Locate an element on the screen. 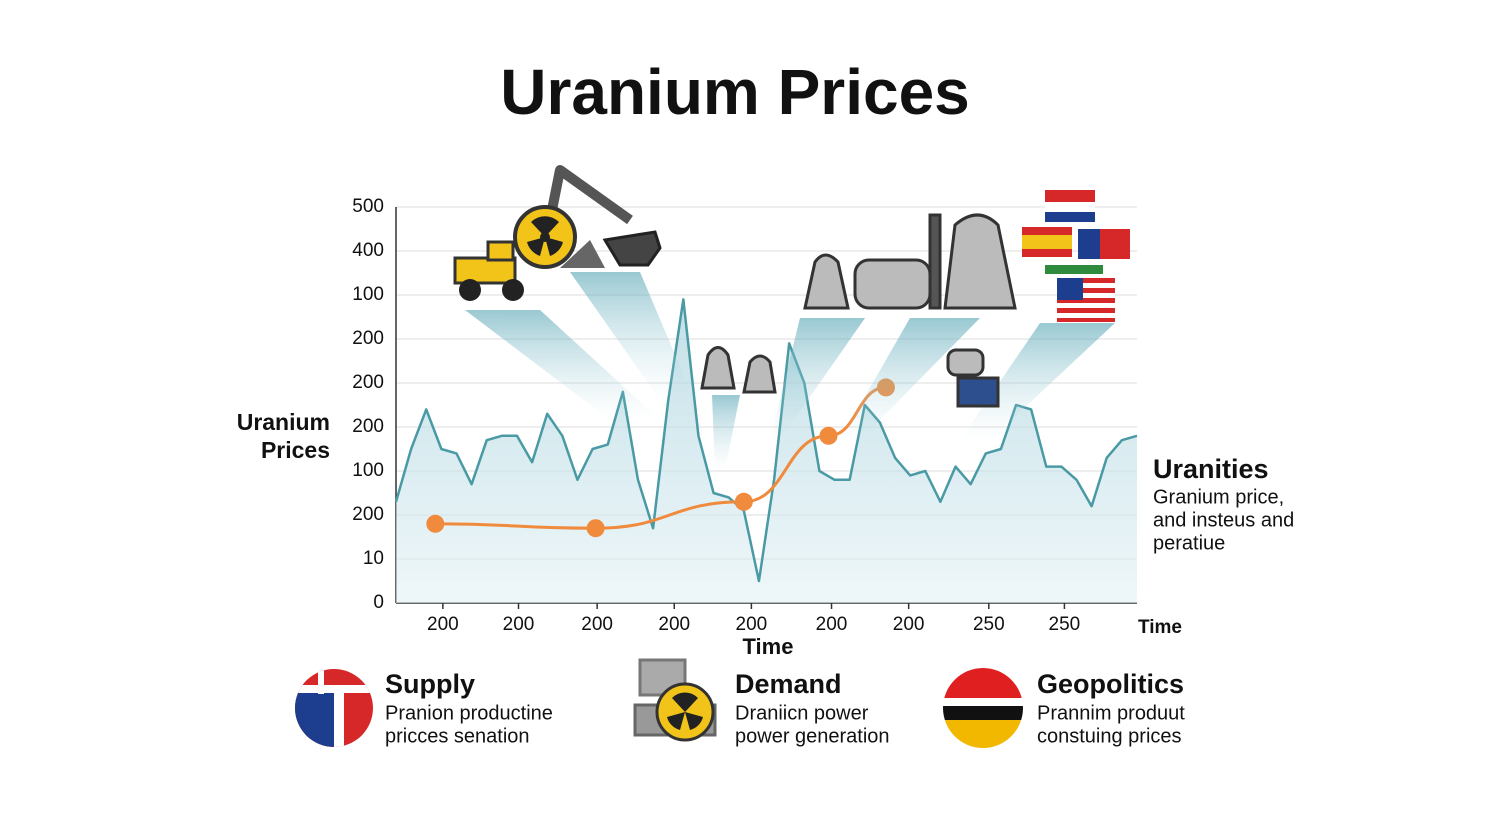 This screenshot has height=818, width=1500. beams is located at coordinates (790, 371).